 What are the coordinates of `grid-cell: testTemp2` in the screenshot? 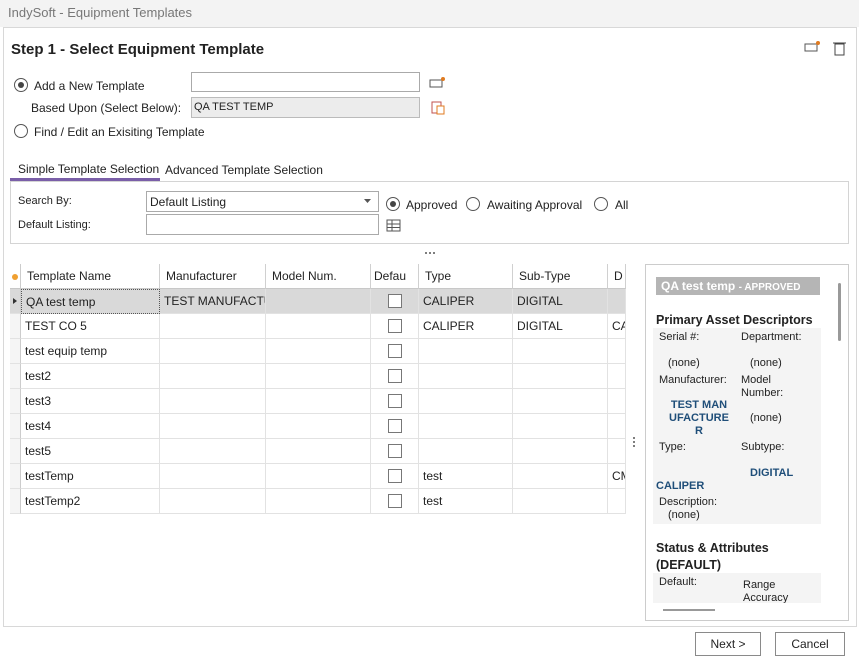 It's located at (90, 501).